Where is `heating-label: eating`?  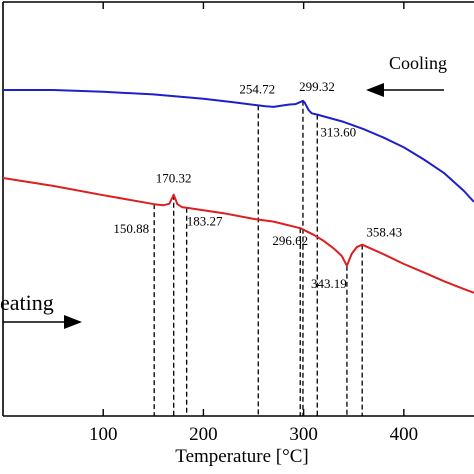
heating-label: eating is located at coordinates (27, 302).